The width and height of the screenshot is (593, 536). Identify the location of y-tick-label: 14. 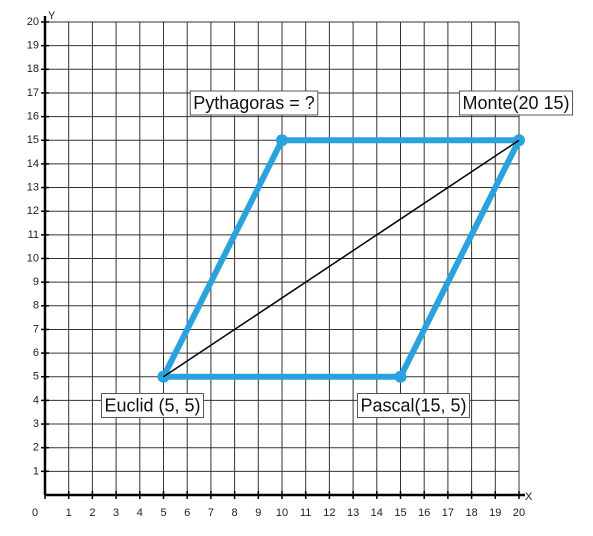
(33, 164).